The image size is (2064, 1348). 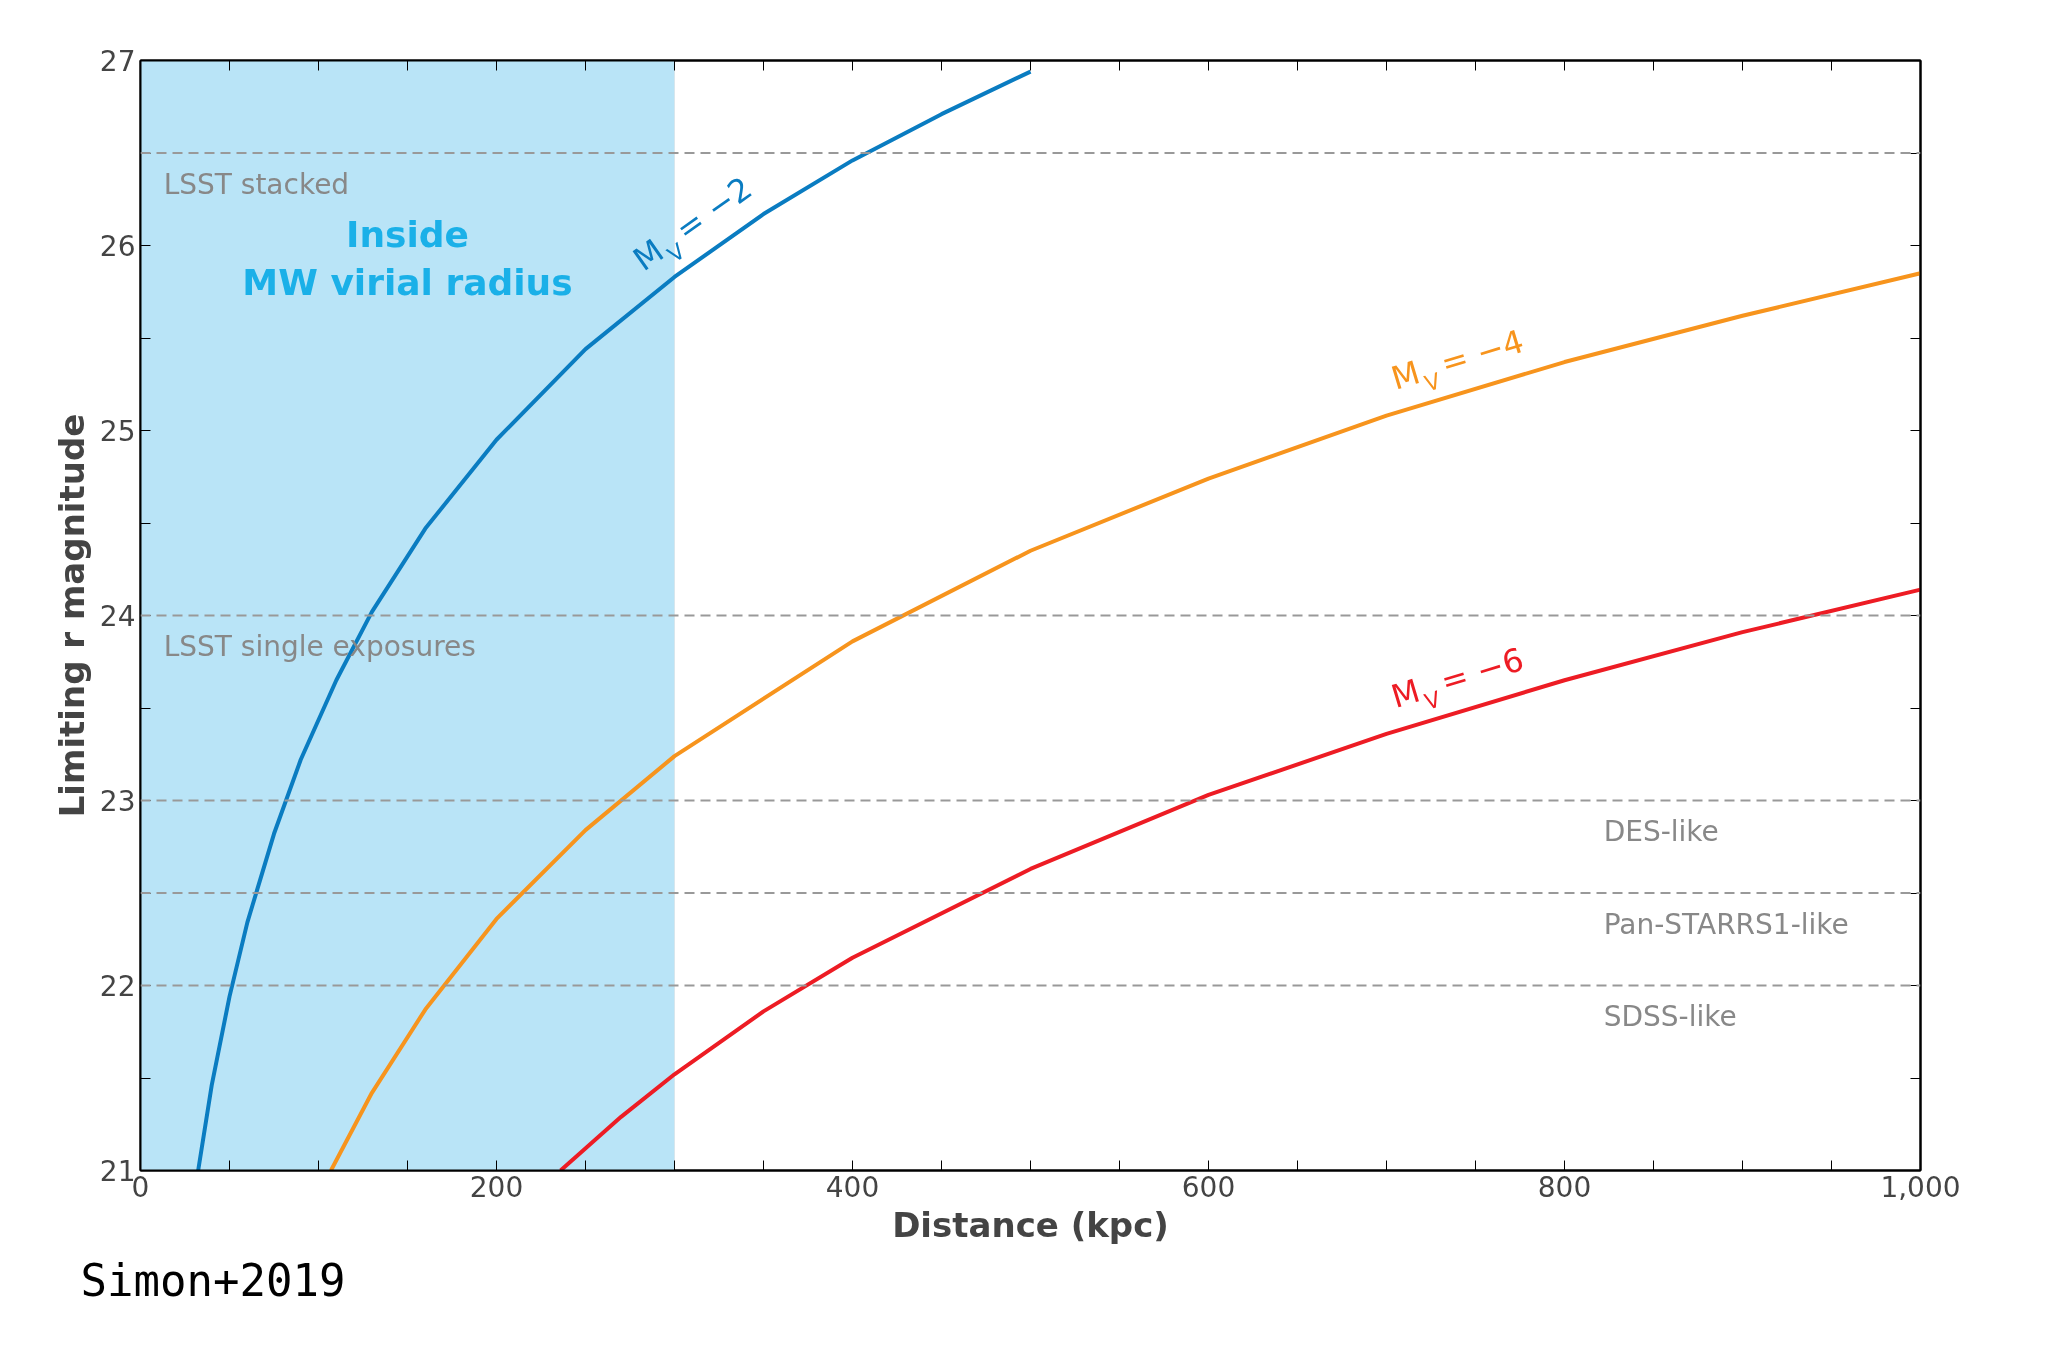 What do you see at coordinates (1726, 924) in the screenshot?
I see `ref-line-label: Pan-STARRS1-like` at bounding box center [1726, 924].